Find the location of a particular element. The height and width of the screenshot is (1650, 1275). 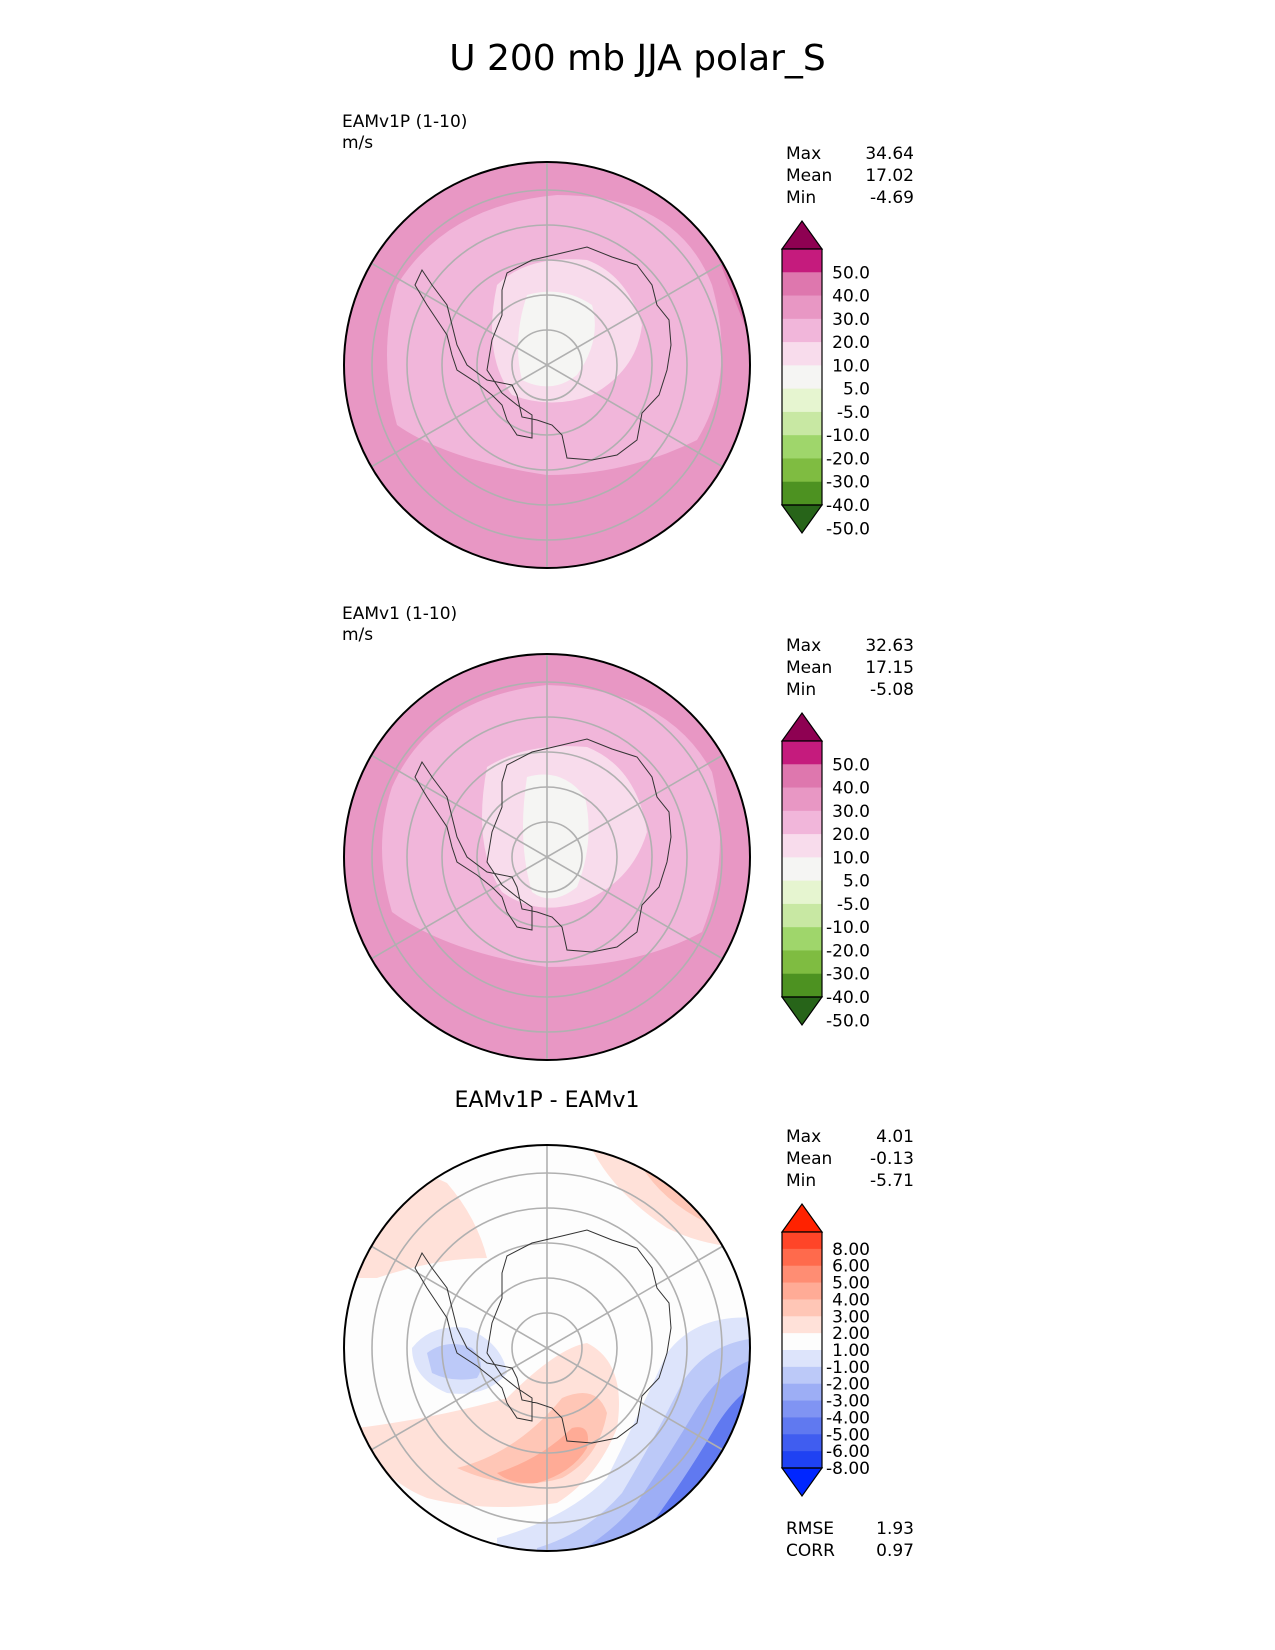

stat-name: Max is located at coordinates (804, 646).